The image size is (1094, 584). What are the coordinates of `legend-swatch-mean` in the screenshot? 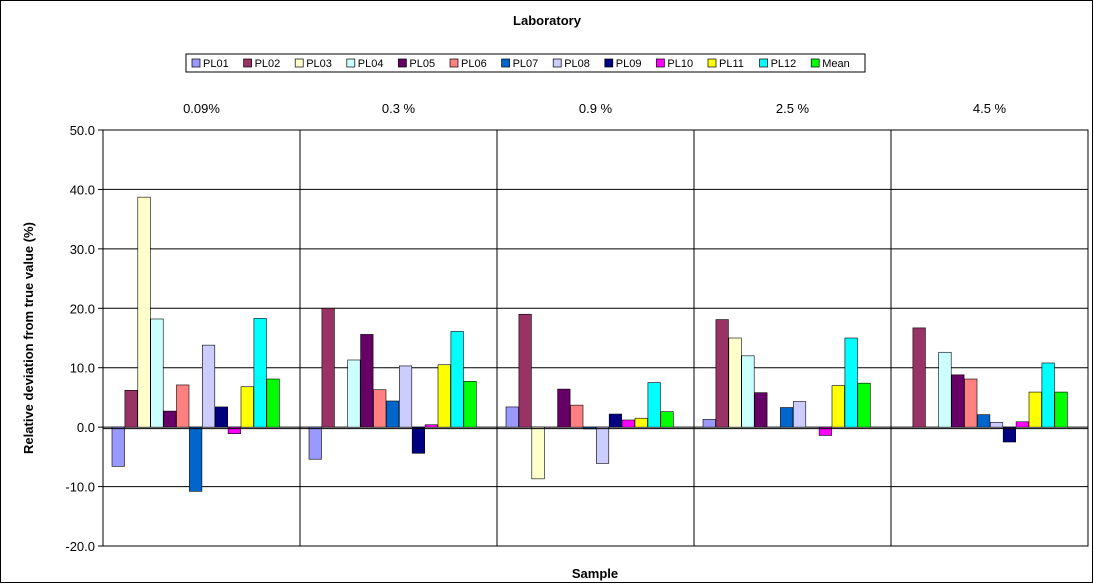 It's located at (815, 63).